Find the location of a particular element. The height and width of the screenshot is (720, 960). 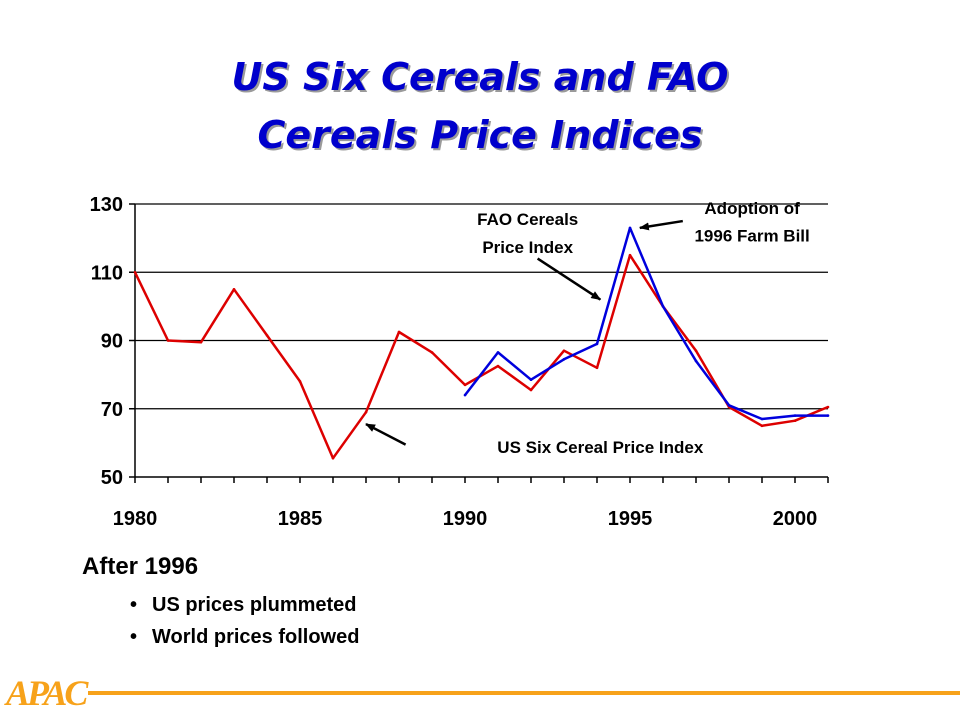

data-point-fao-1996 is located at coordinates (663, 306).